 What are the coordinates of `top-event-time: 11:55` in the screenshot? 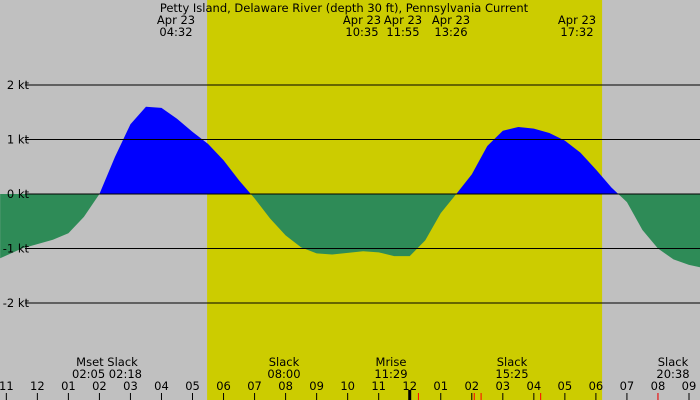 It's located at (402, 32).